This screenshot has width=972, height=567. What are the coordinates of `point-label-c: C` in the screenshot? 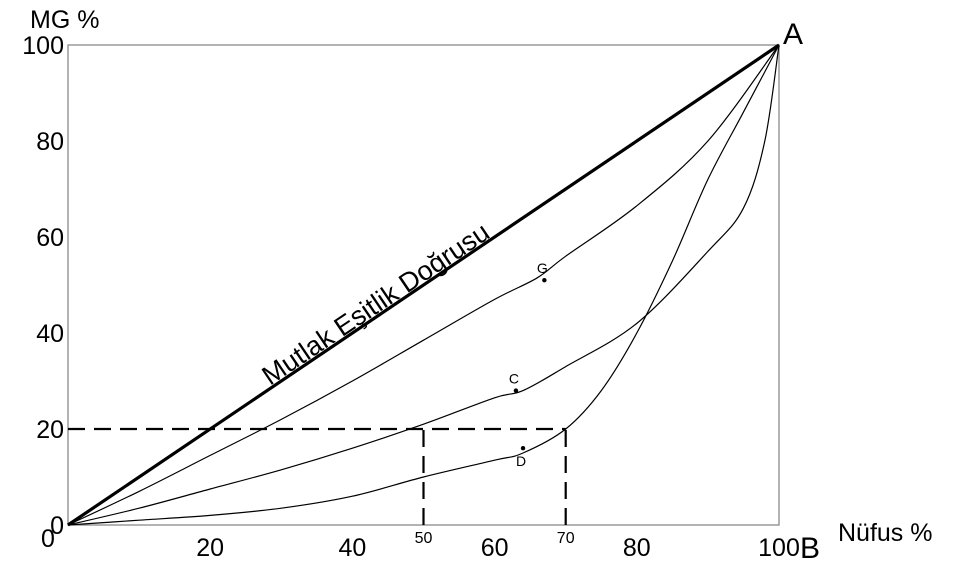 It's located at (514, 379).